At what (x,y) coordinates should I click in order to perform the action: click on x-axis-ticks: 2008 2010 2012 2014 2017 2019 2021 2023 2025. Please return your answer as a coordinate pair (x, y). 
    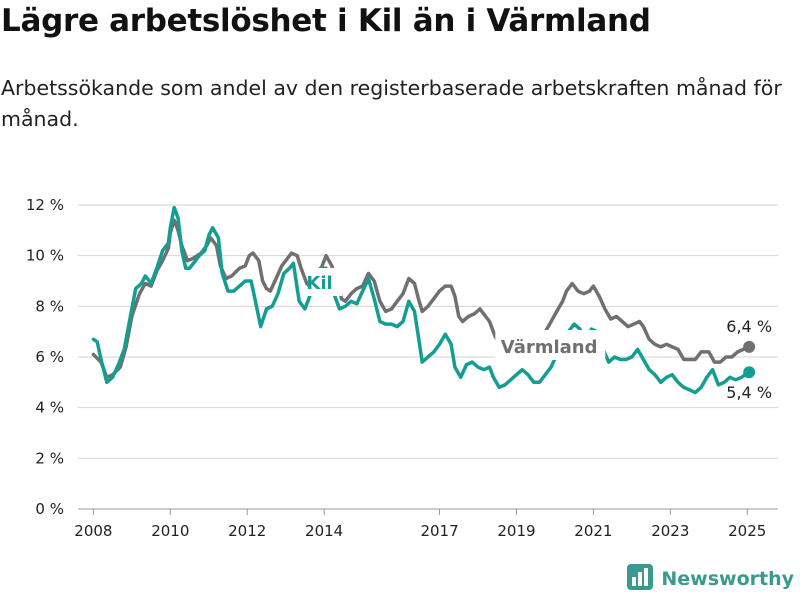
    Looking at the image, I should click on (420, 524).